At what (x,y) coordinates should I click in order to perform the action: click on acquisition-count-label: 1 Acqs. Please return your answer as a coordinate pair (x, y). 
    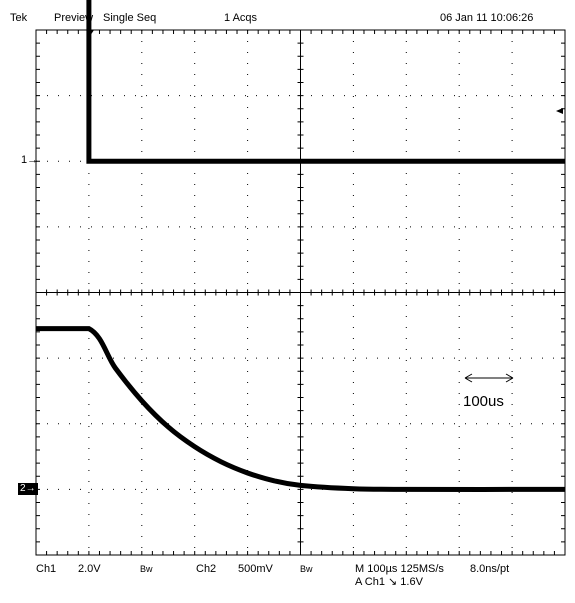
    Looking at the image, I should click on (241, 18).